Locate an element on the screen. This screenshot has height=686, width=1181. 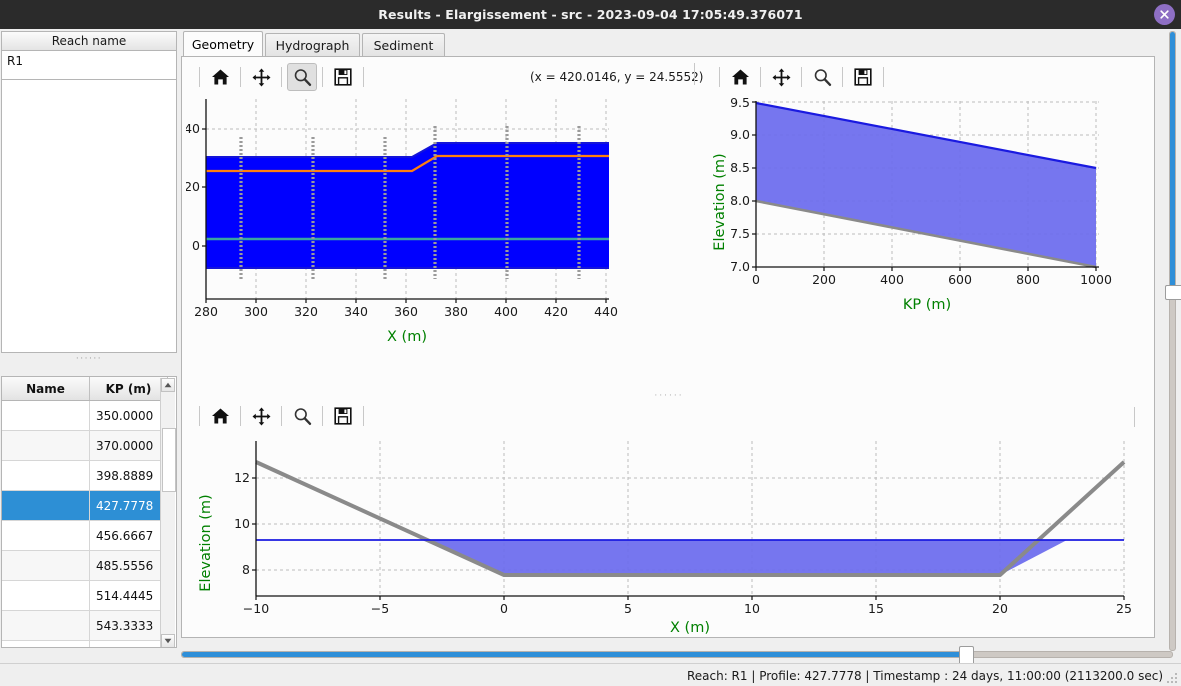
timestamp-slider-groove is located at coordinates (677, 654).